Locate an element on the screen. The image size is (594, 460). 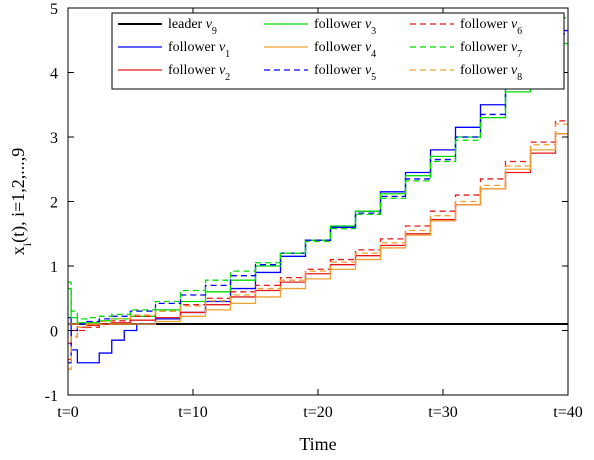
legend-box is located at coordinates (338, 51).